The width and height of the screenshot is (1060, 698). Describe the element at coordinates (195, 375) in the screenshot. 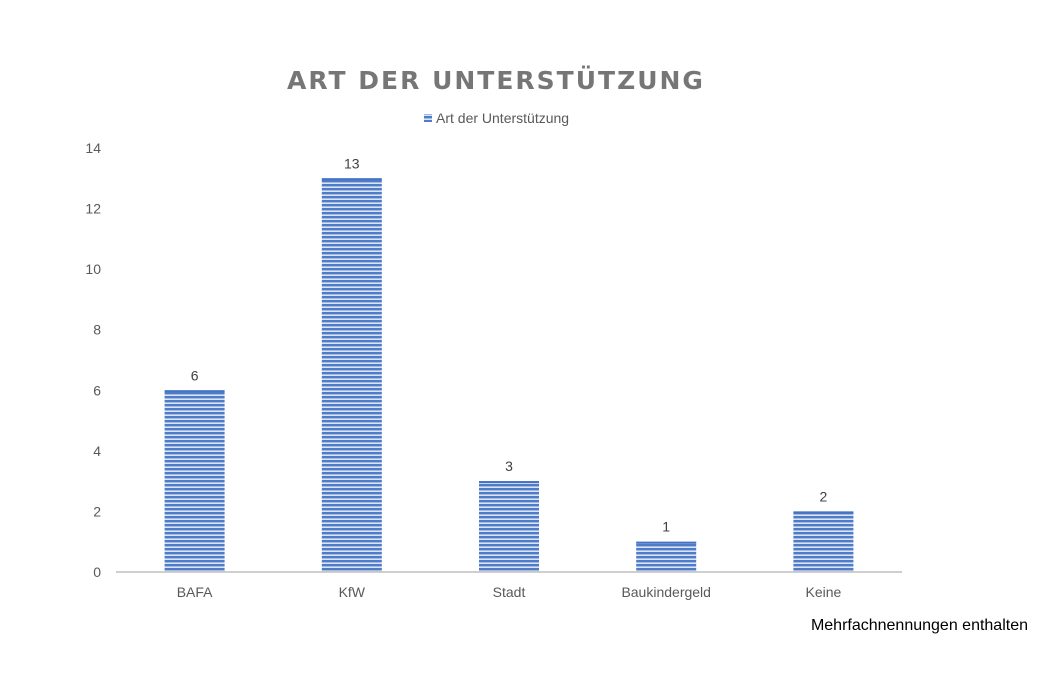

I see `data-label: 6` at that location.